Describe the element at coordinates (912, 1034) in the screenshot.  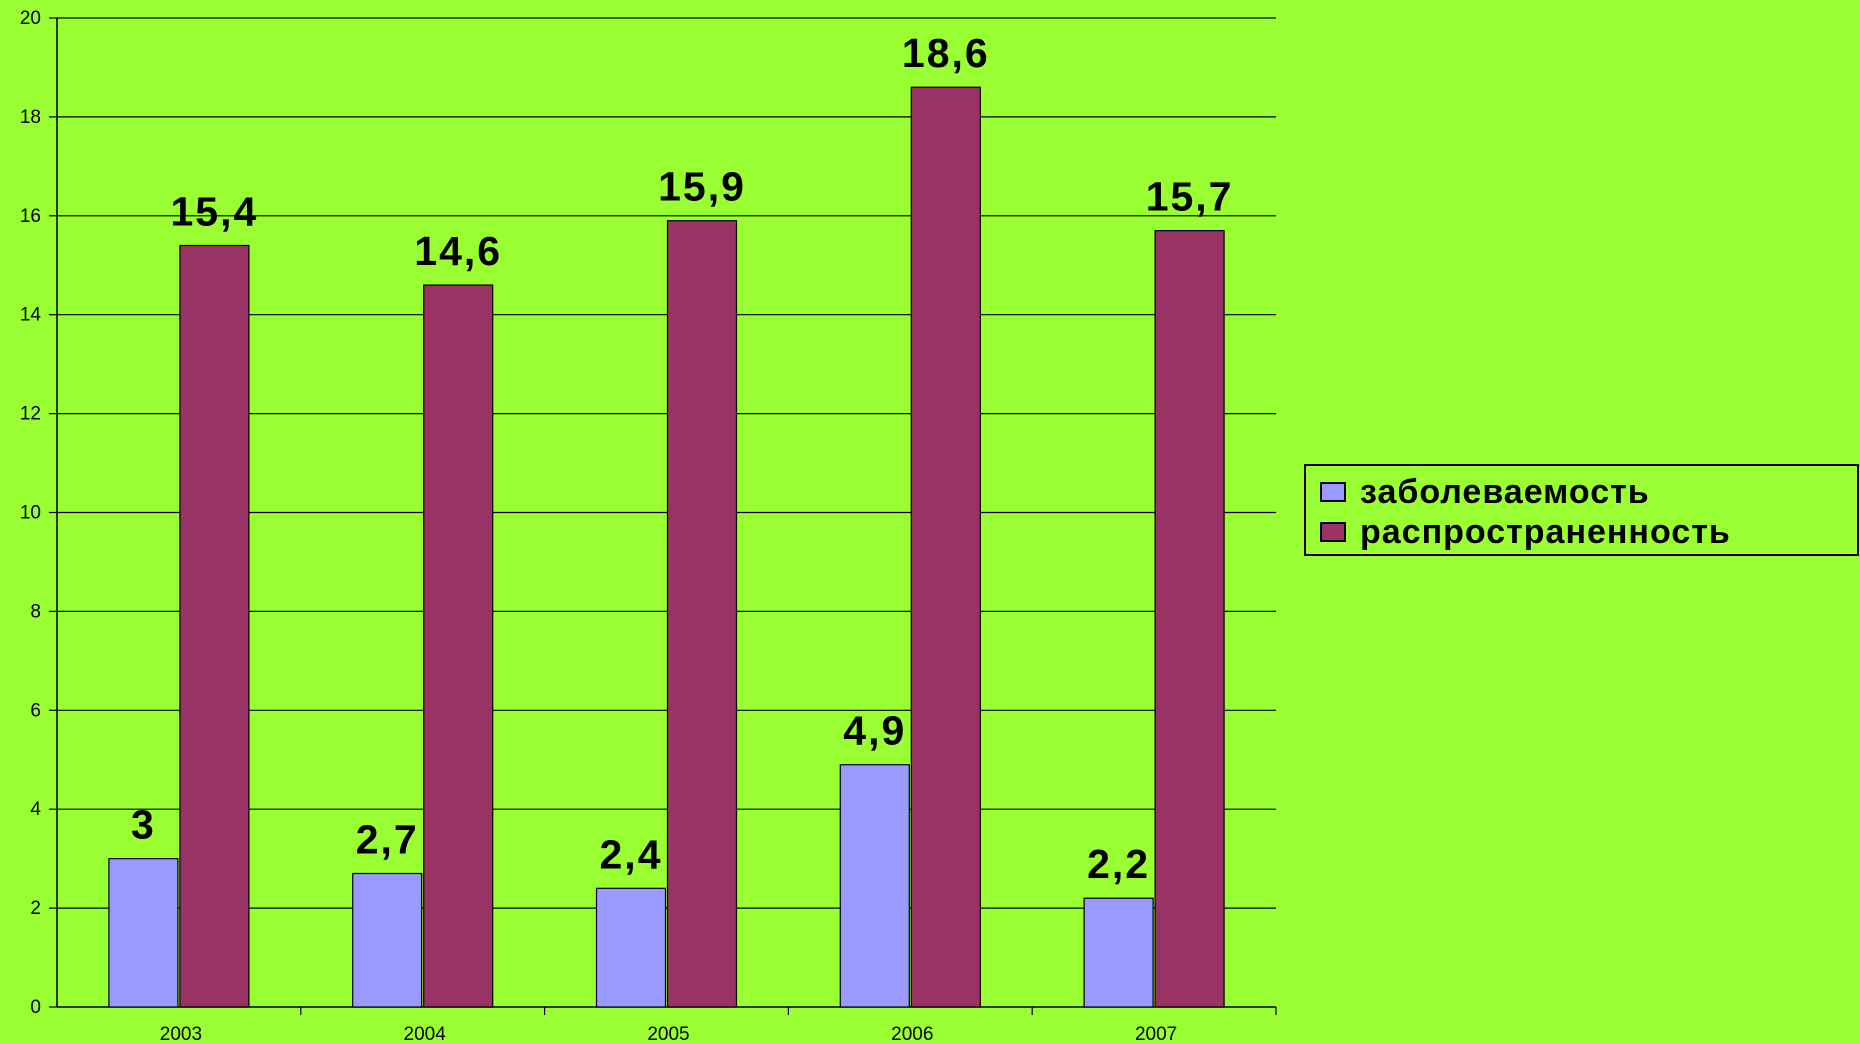
I see `x-tick-label: 2006` at that location.